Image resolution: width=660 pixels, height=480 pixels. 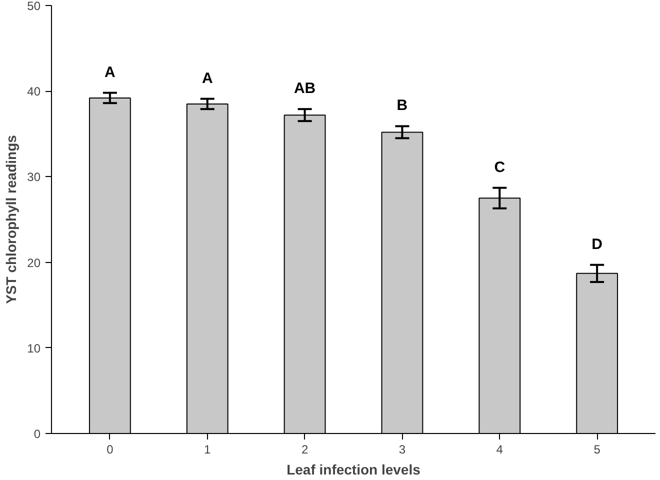 I want to click on y-tick-label: 30, so click(x=34, y=177).